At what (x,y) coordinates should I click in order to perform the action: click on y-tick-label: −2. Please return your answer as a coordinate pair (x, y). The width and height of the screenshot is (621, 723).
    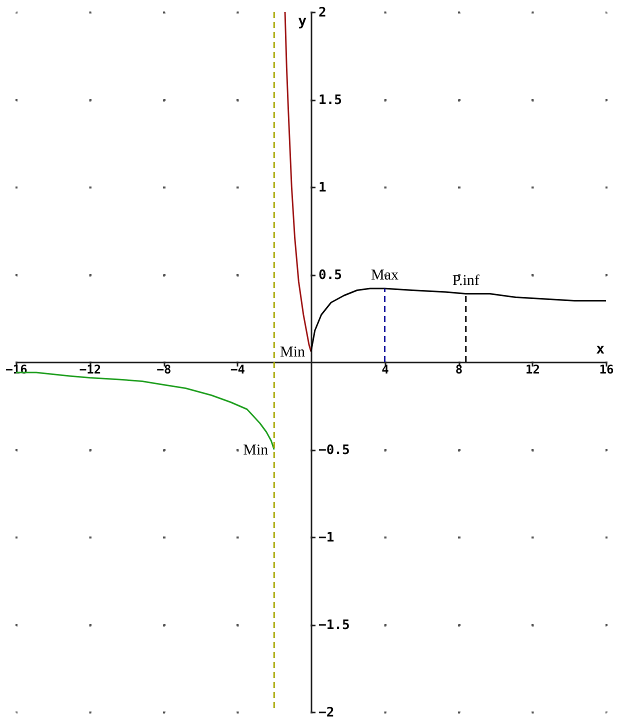
    Looking at the image, I should click on (326, 713).